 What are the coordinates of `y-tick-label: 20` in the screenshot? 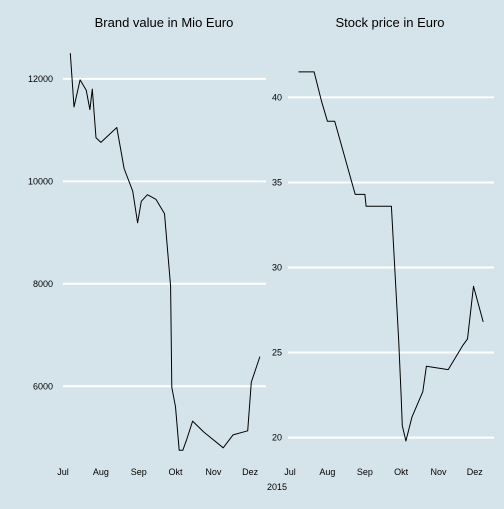 It's located at (277, 438).